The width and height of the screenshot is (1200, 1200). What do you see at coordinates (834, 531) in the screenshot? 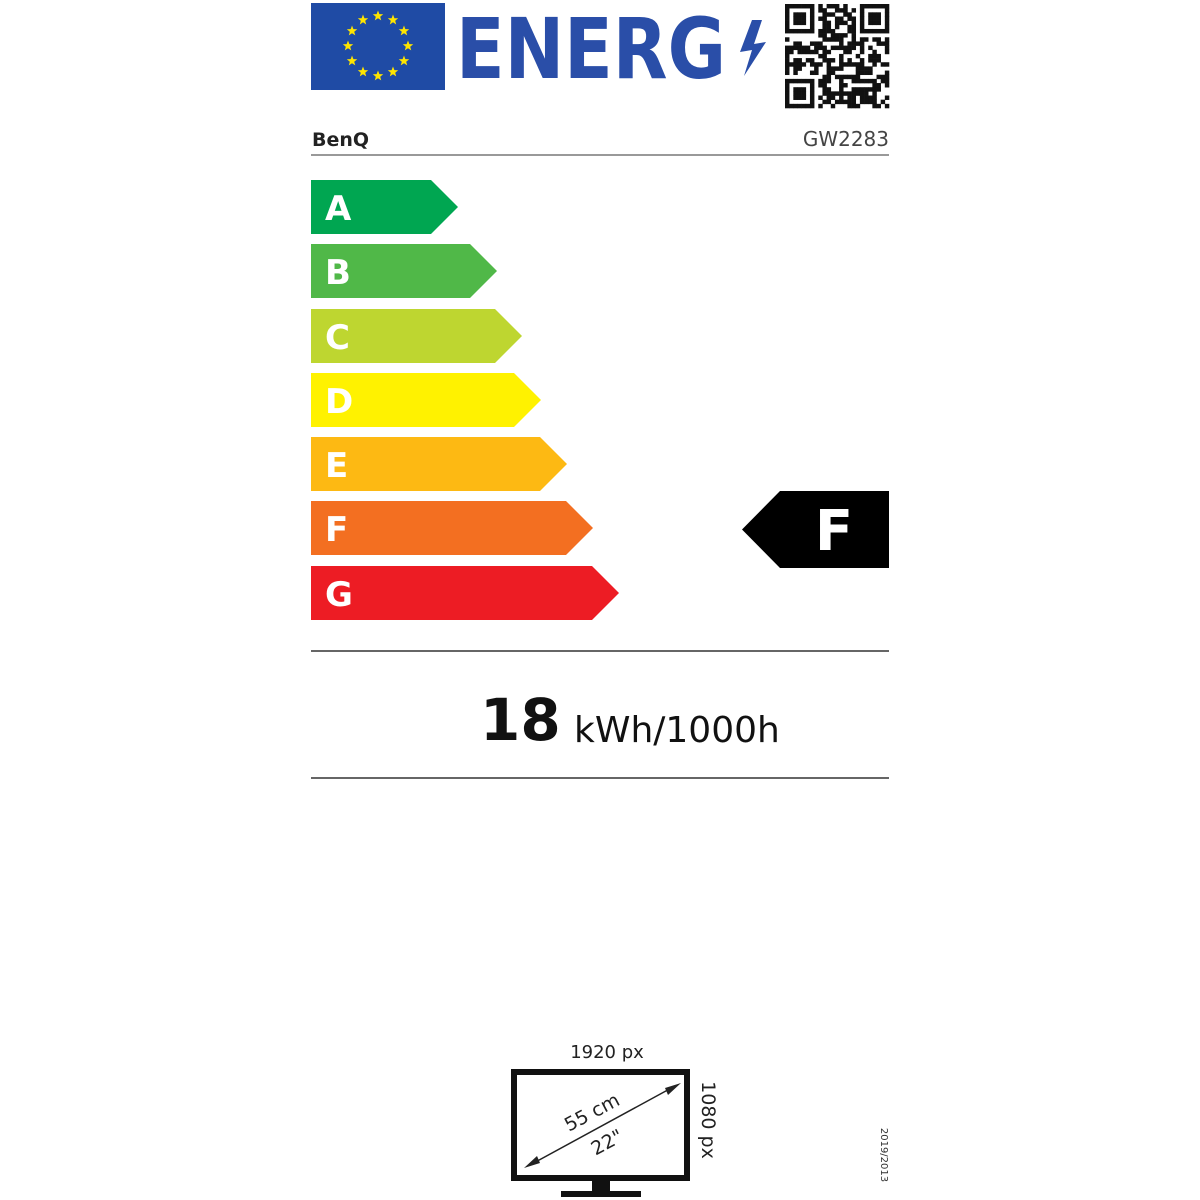
I see `rating-letter: F` at bounding box center [834, 531].